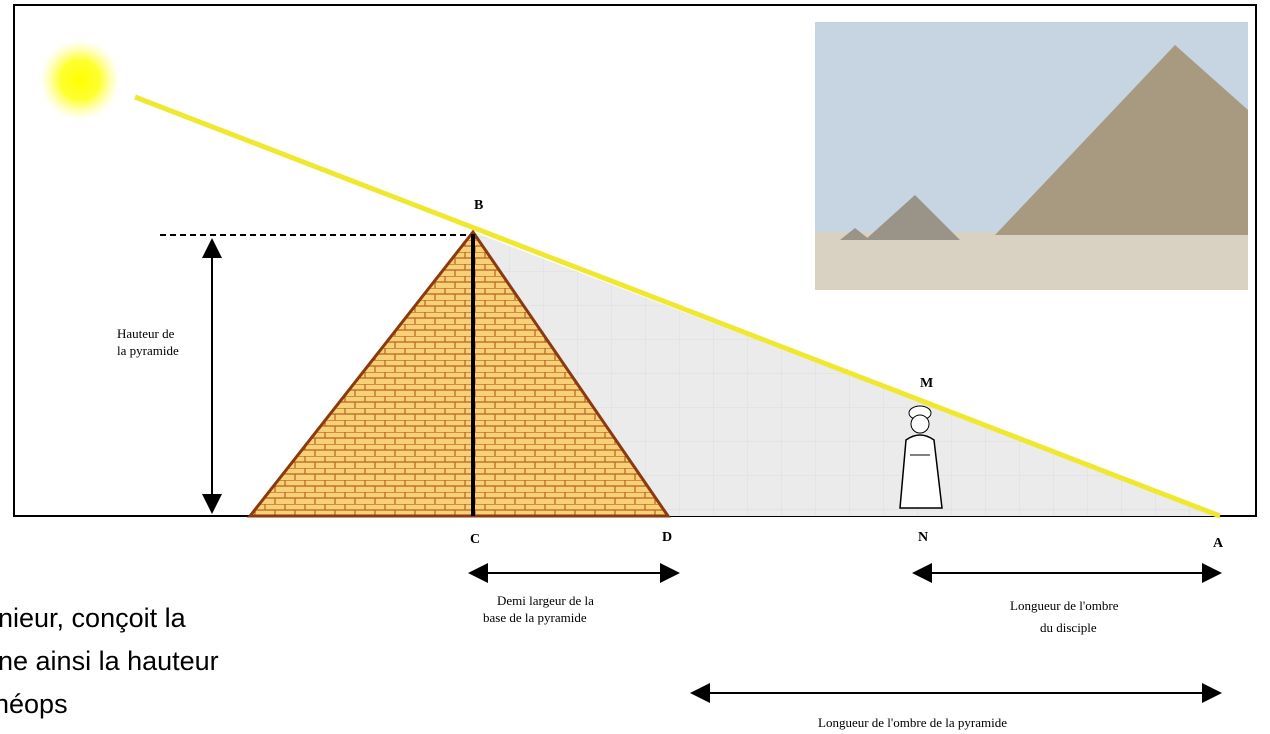 This screenshot has width=1270, height=734. What do you see at coordinates (478, 205) in the screenshot?
I see `point-label: B` at bounding box center [478, 205].